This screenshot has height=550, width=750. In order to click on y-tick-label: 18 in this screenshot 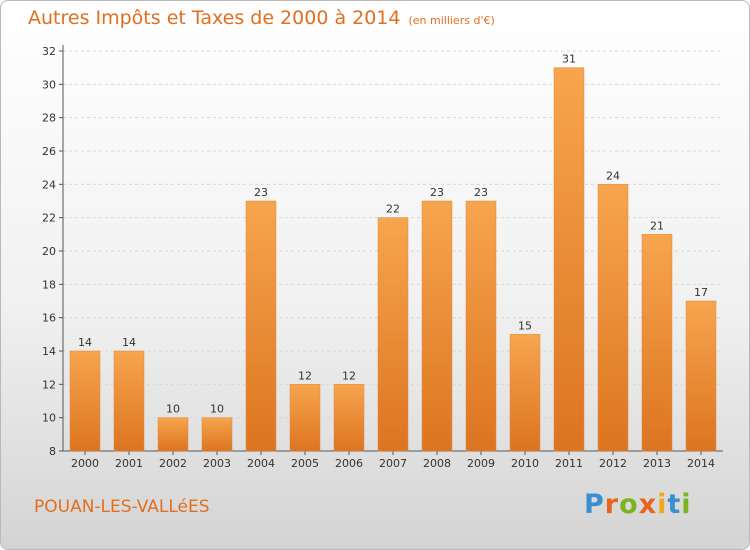, I will do `click(49, 284)`.